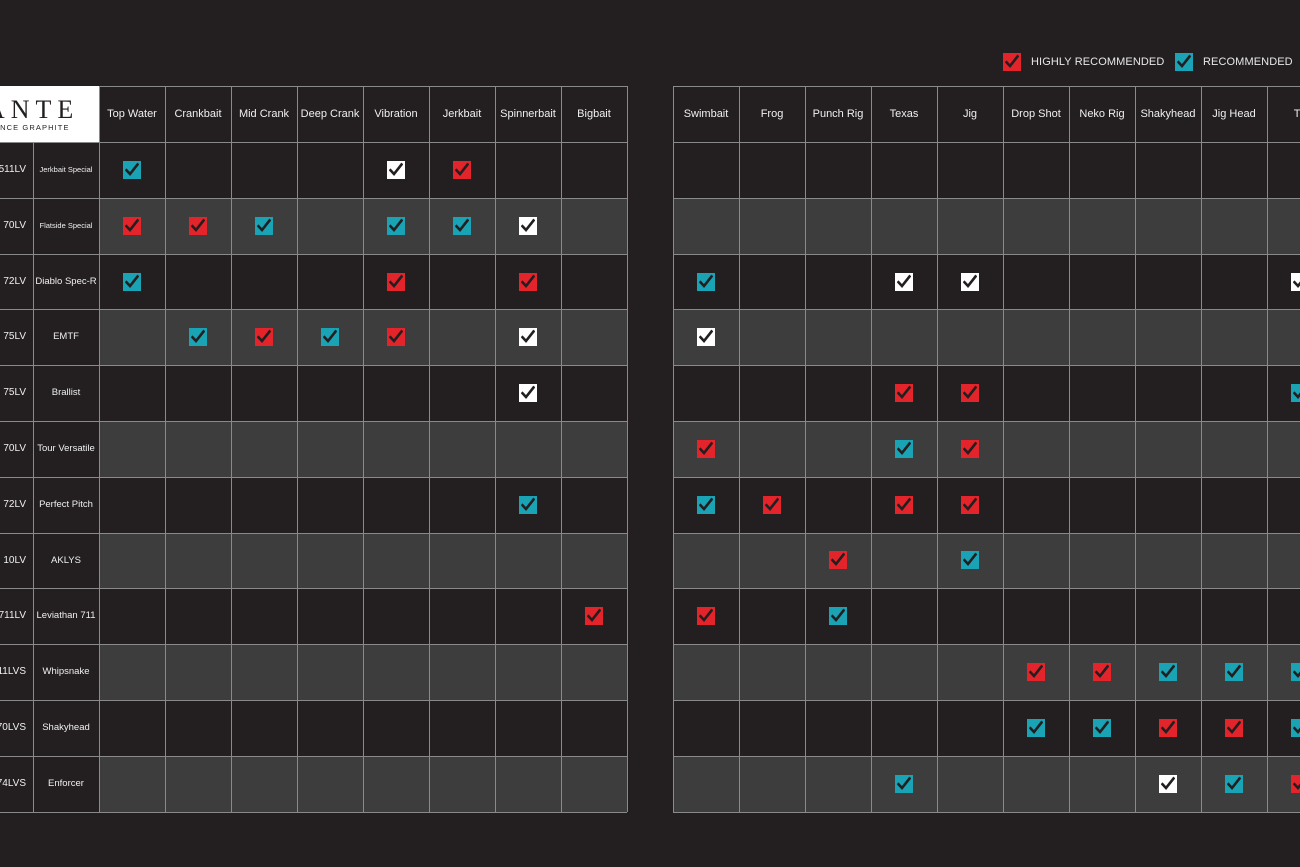 Image resolution: width=1300 pixels, height=867 pixels. What do you see at coordinates (330, 114) in the screenshot?
I see `column-header: Deep Crank` at bounding box center [330, 114].